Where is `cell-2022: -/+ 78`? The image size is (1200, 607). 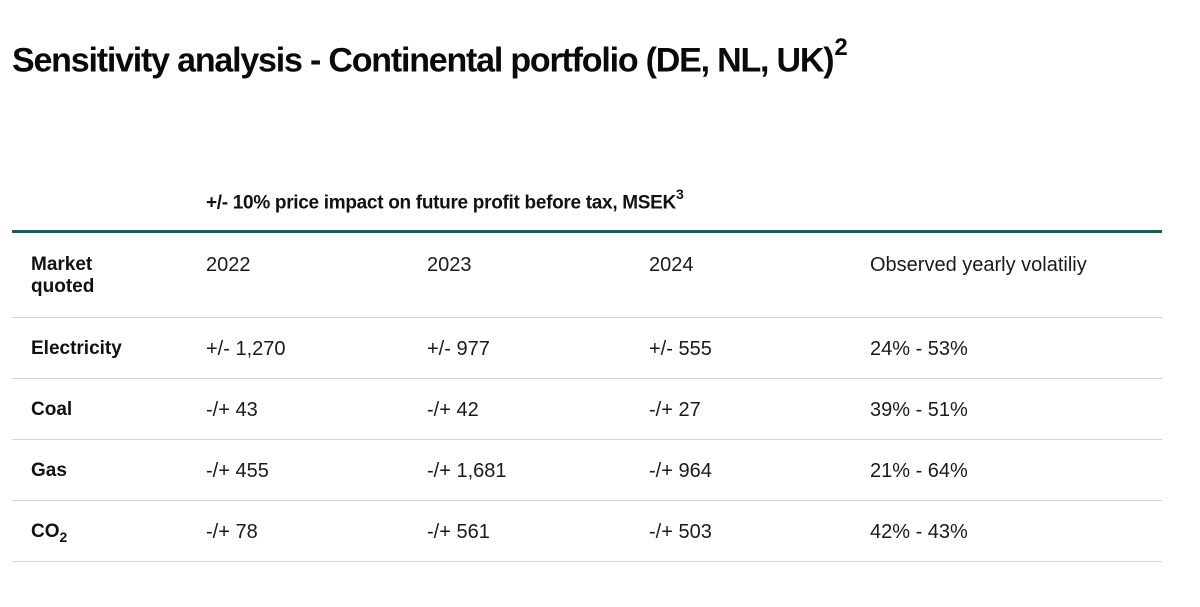
cell-2022: -/+ 78 is located at coordinates (232, 532).